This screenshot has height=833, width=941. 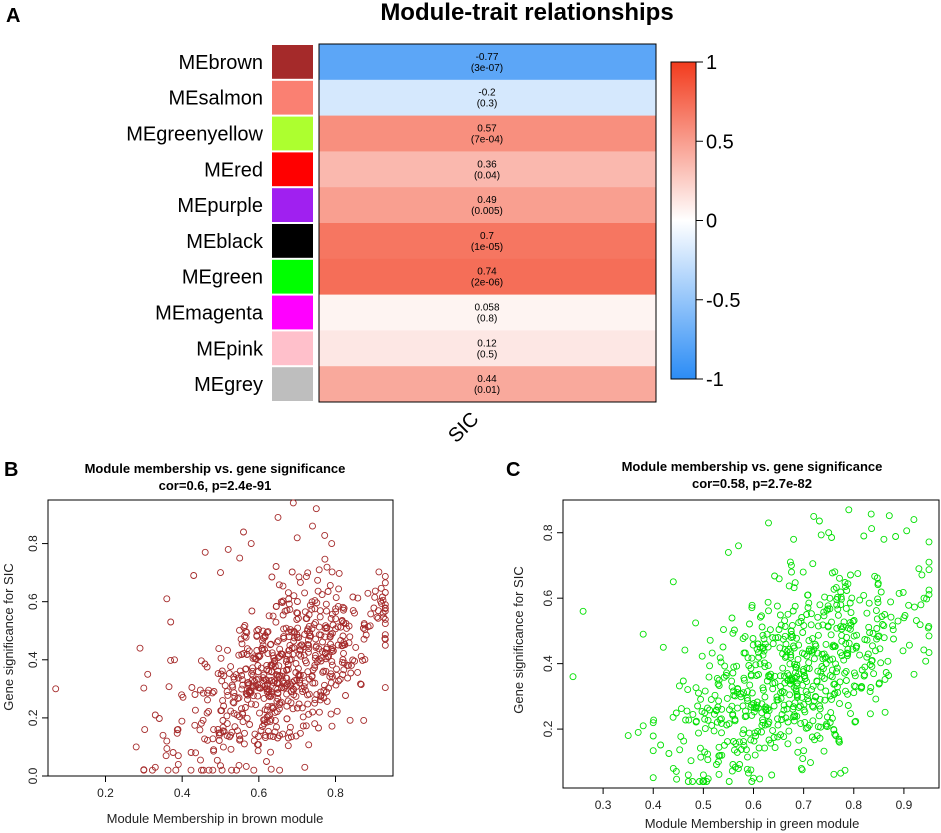 What do you see at coordinates (105, 793) in the screenshot?
I see `x-tick-label: 0.2` at bounding box center [105, 793].